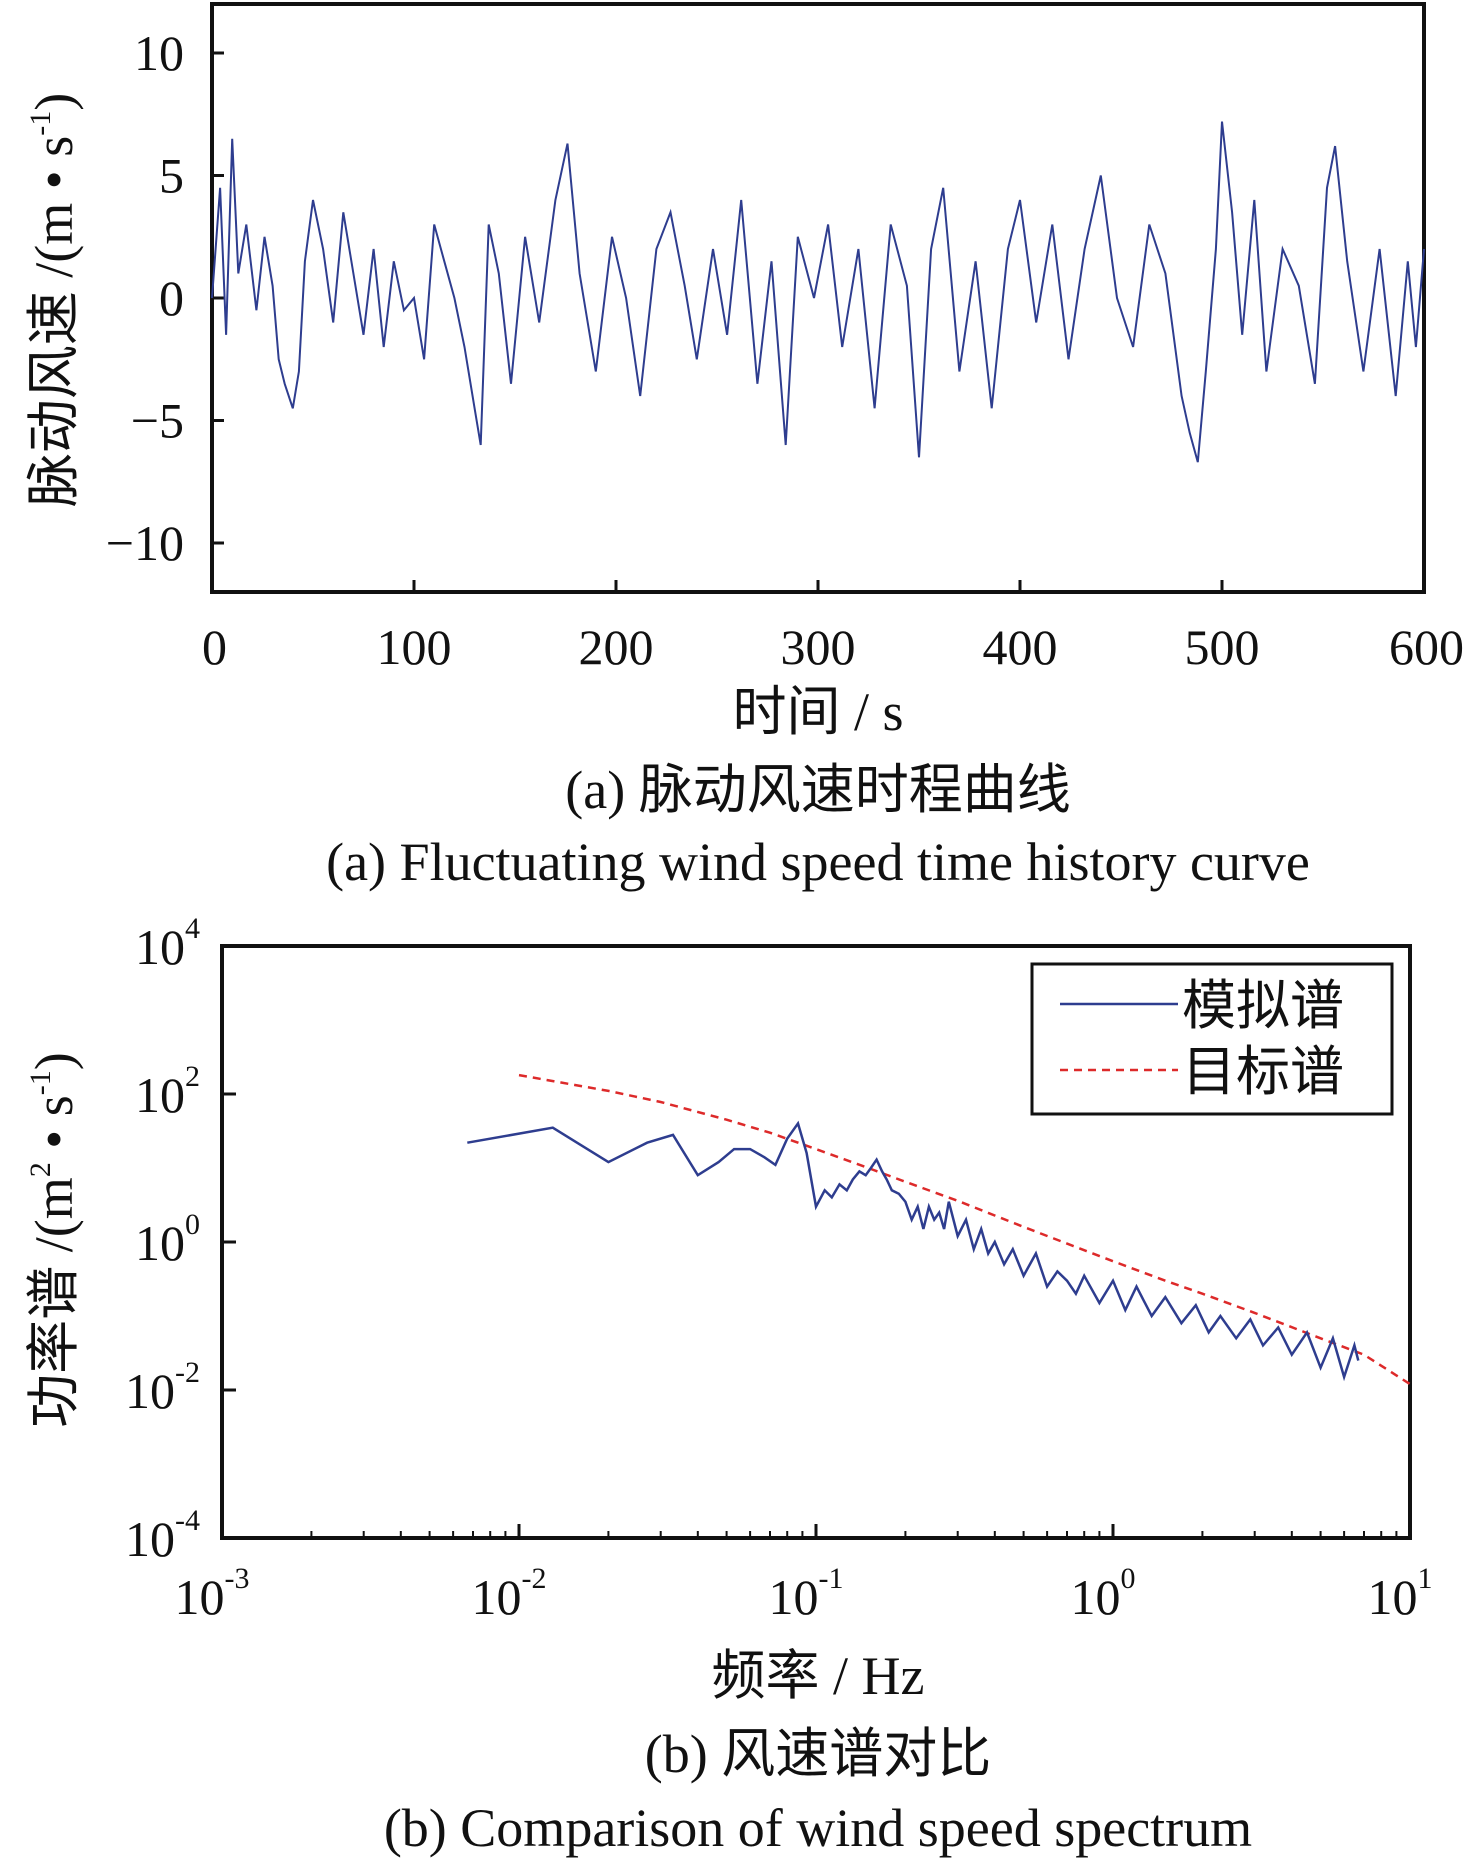 This screenshot has width=1466, height=1864. What do you see at coordinates (913, 1251) in the screenshot?
I see `chart-b-series-simulated-line` at bounding box center [913, 1251].